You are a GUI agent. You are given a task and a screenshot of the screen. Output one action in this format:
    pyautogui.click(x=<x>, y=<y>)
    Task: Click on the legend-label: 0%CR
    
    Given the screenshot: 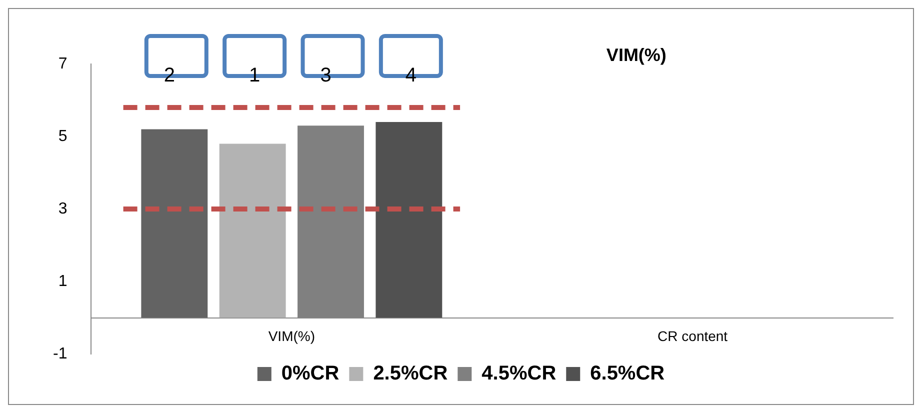 What is the action you would take?
    pyautogui.click(x=310, y=373)
    